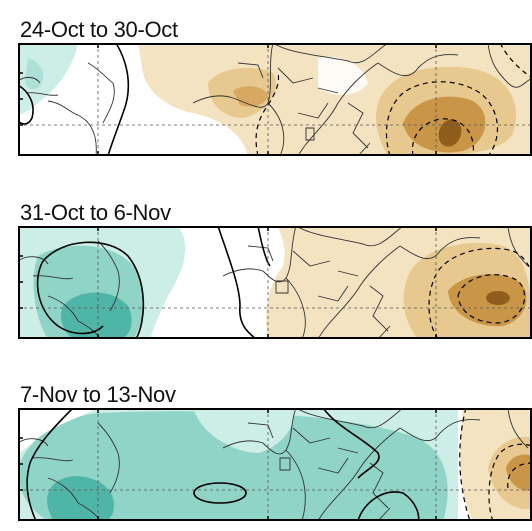  What do you see at coordinates (80, 498) in the screenshot?
I see `wet-anomaly-region` at bounding box center [80, 498].